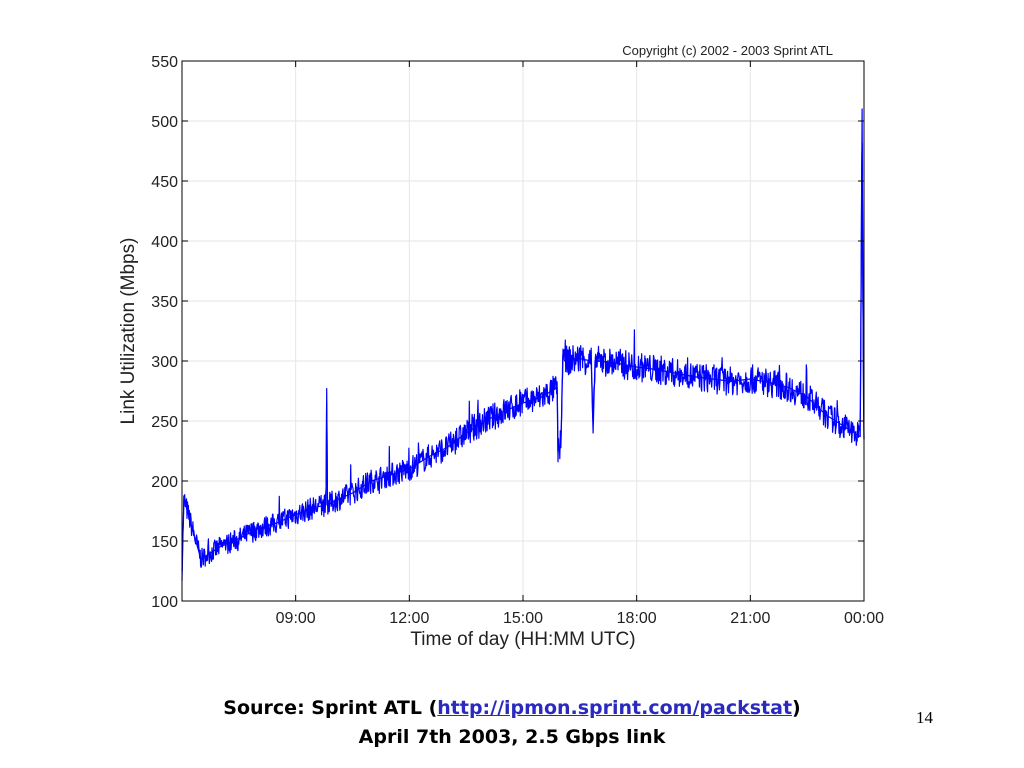  What do you see at coordinates (164, 362) in the screenshot?
I see `y-tick-label: 300` at bounding box center [164, 362].